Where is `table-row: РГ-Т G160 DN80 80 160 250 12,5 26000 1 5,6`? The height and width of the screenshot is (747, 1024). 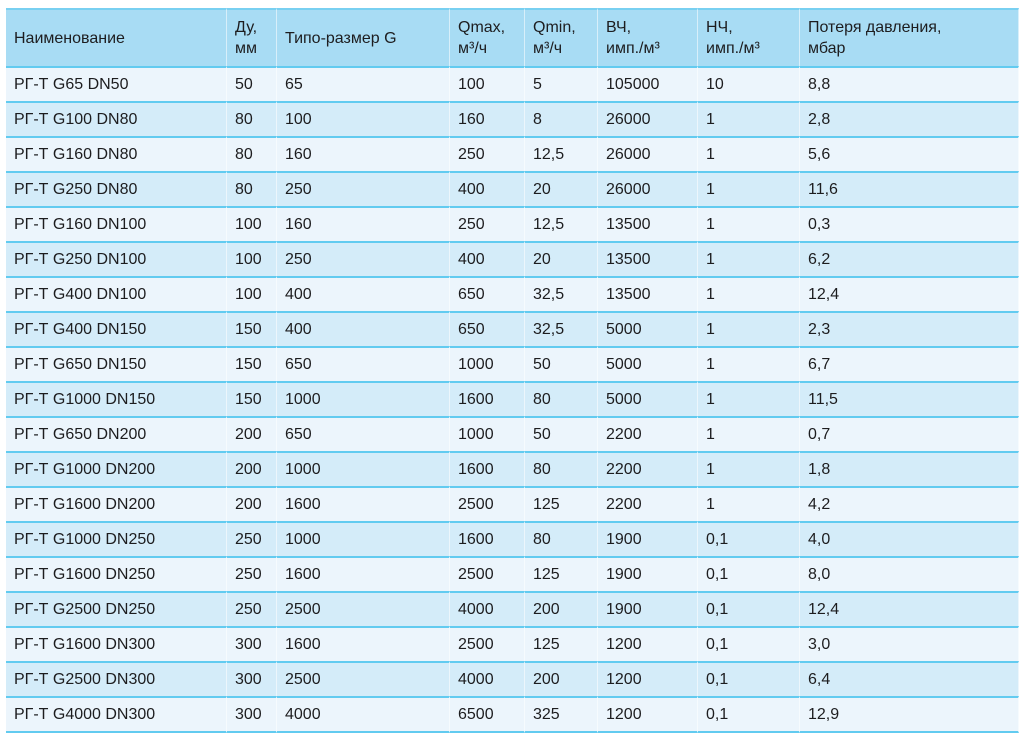
table-row: РГ-Т G160 DN80 80 160 250 12,5 26000 1 5,6 is located at coordinates (512, 153).